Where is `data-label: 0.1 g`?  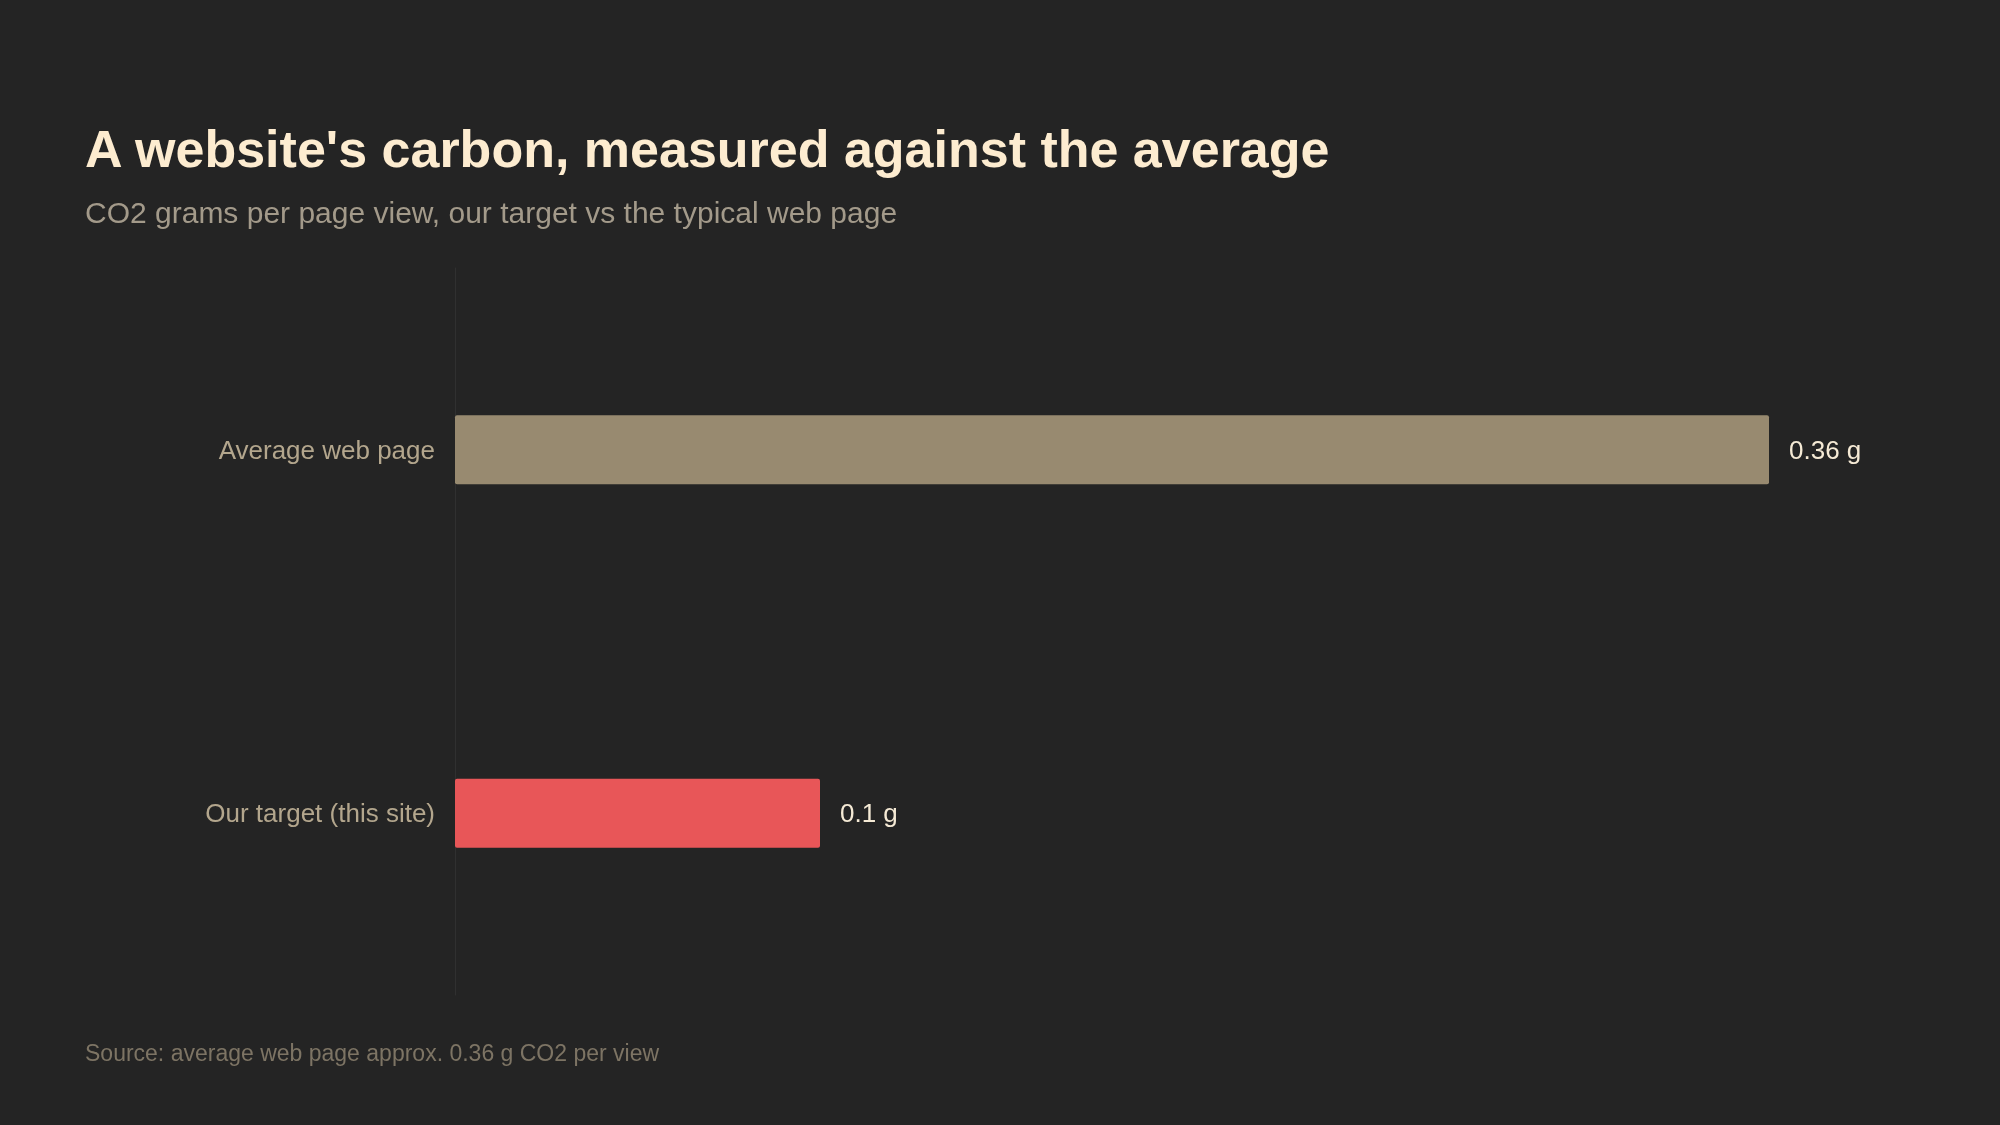
data-label: 0.1 g is located at coordinates (869, 813).